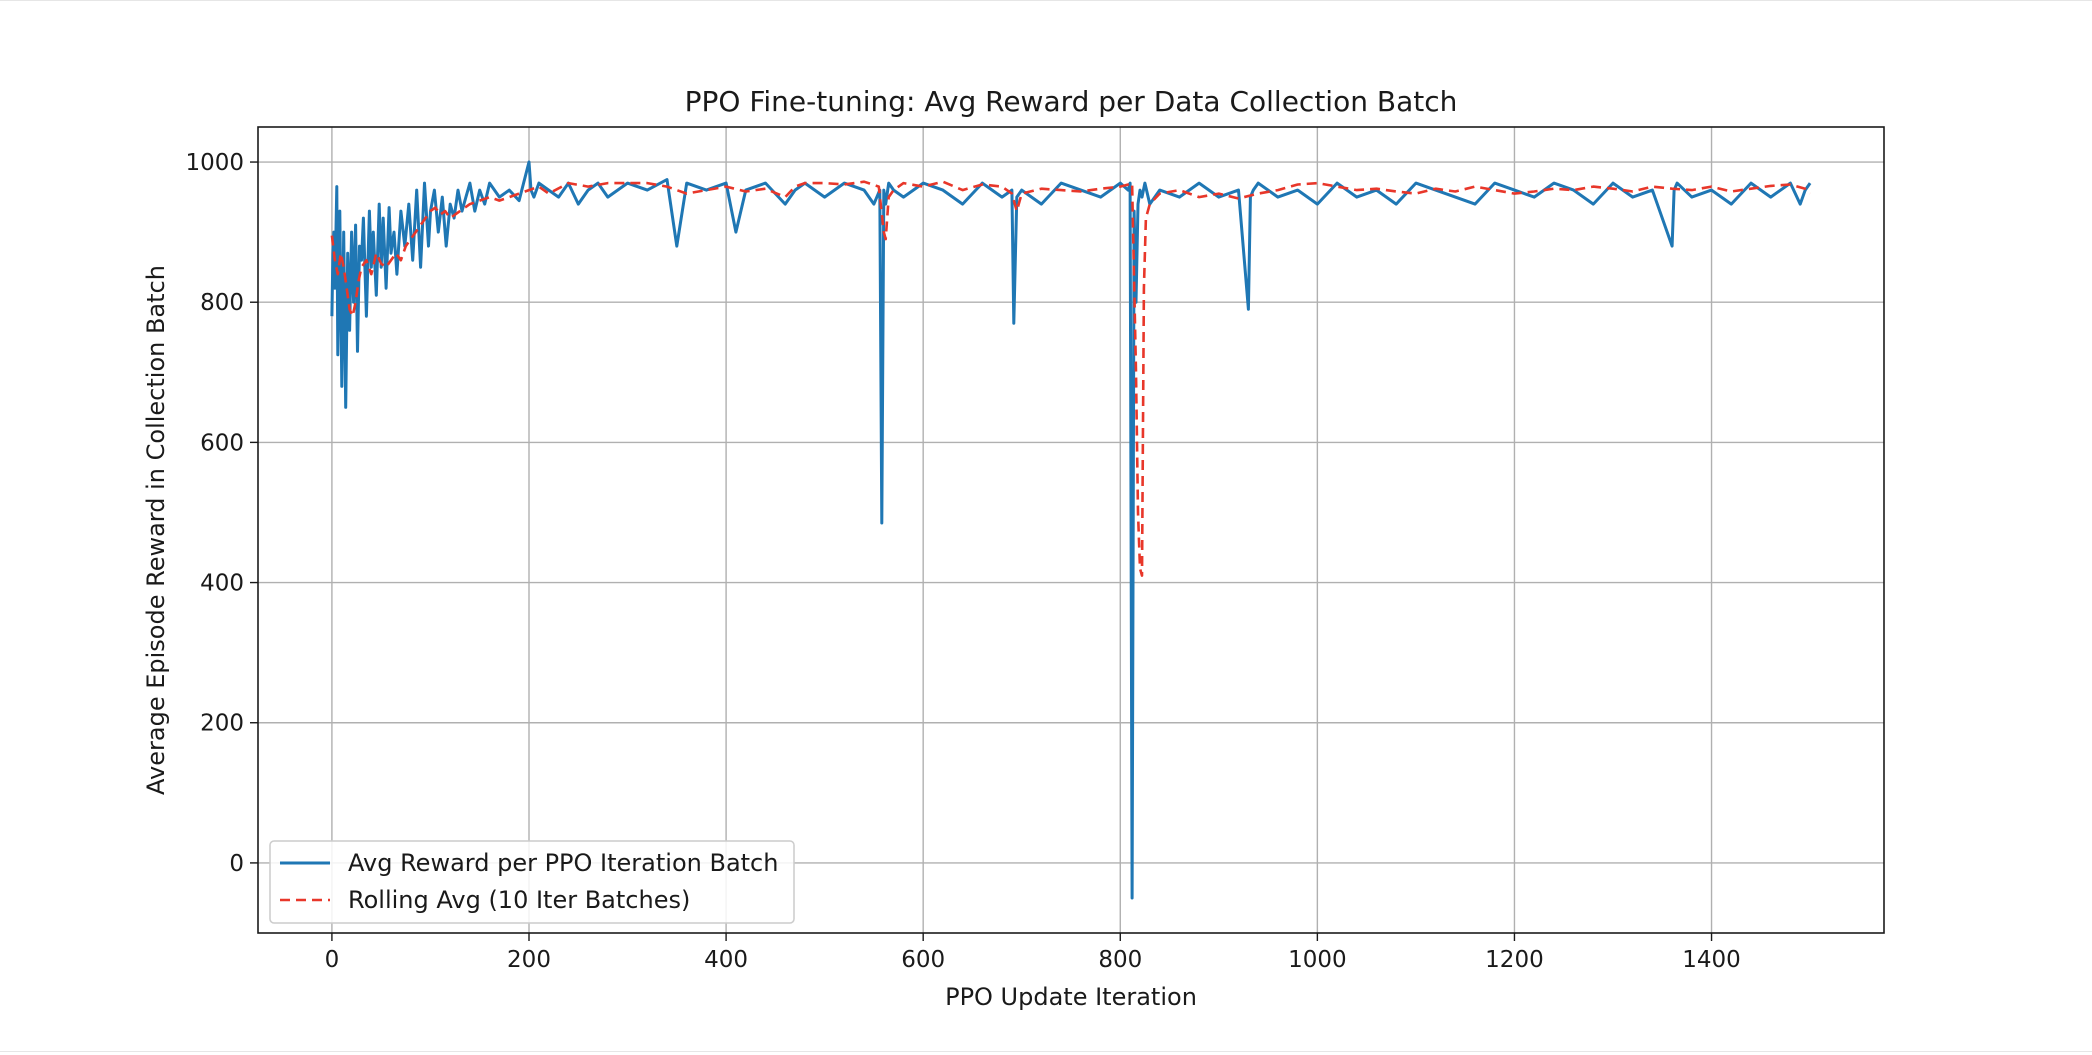 This screenshot has height=1055, width=2092. I want to click on y-tick-label: 600, so click(222, 443).